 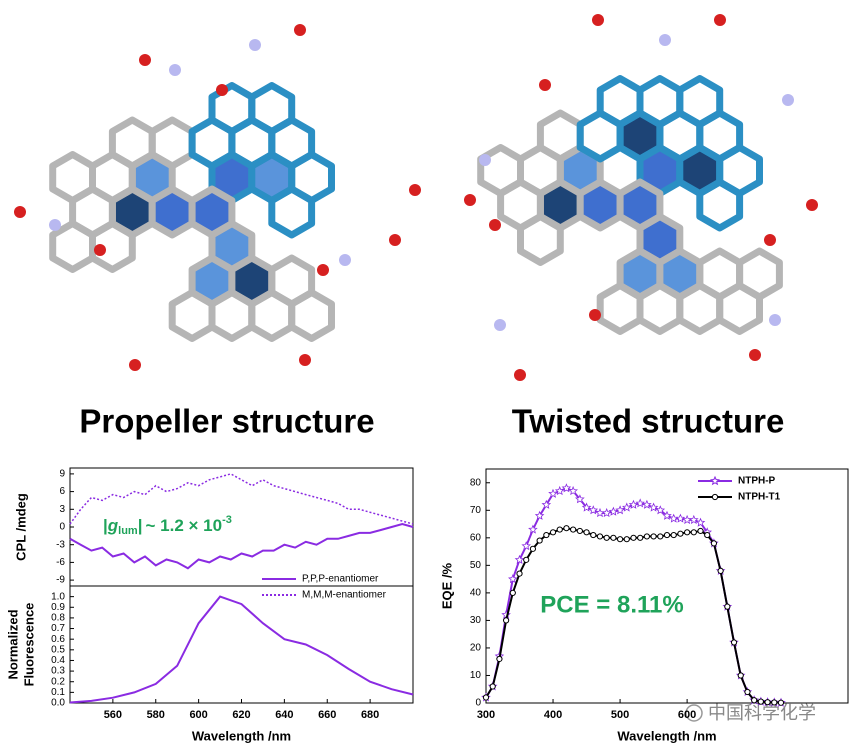 What do you see at coordinates (446, 585) in the screenshot?
I see `y-axis-title: EQE /%` at bounding box center [446, 585].